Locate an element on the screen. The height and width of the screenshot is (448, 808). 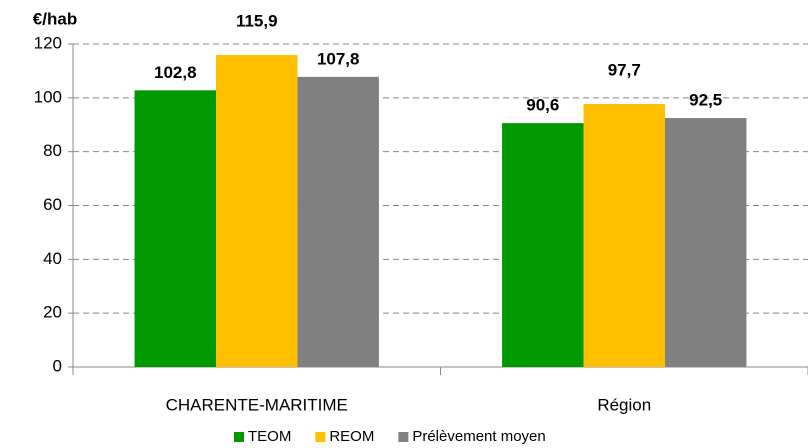
y-tick-label: 120 is located at coordinates (48, 42).